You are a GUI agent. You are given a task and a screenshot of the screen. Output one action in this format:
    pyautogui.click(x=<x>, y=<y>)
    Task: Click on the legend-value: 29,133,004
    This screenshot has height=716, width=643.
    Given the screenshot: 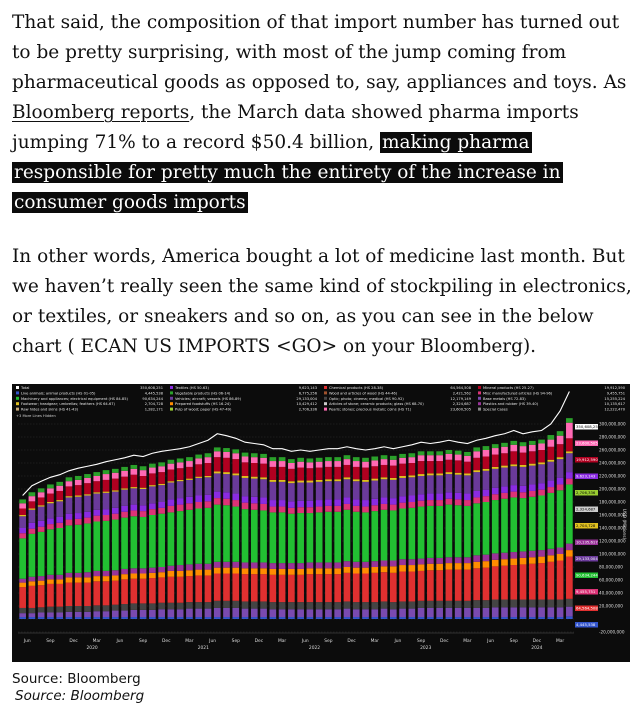 What is the action you would take?
    pyautogui.click(x=306, y=399)
    